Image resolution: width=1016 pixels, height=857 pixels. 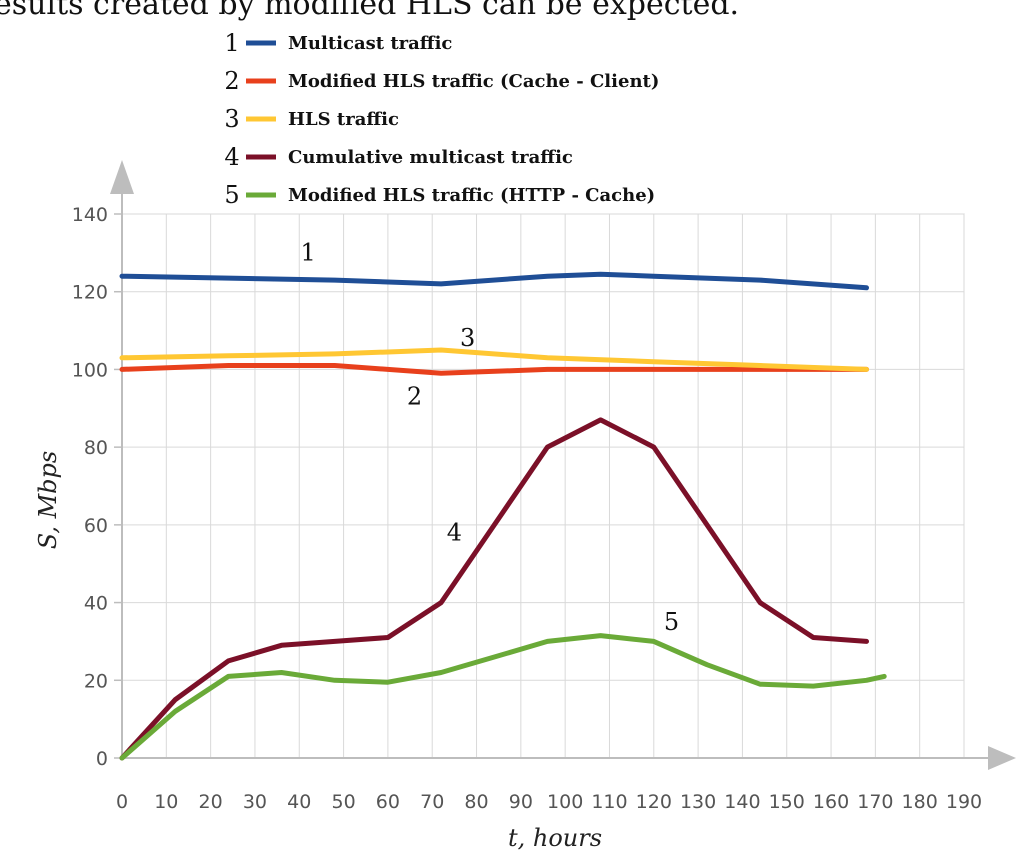 I want to click on x-tick-label: 150, so click(x=787, y=802).